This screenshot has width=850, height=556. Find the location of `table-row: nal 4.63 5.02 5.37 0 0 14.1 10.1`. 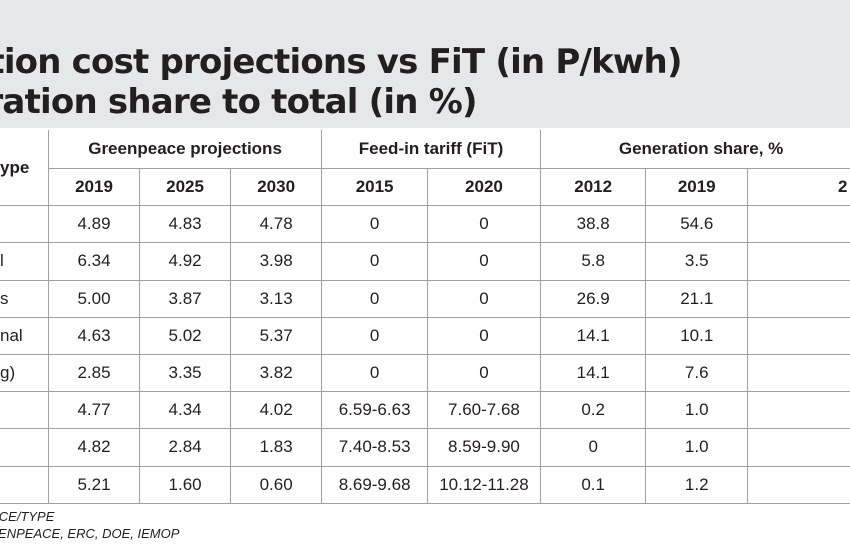

table-row: nal 4.63 5.02 5.37 0 0 14.1 10.1 is located at coordinates (425, 336).